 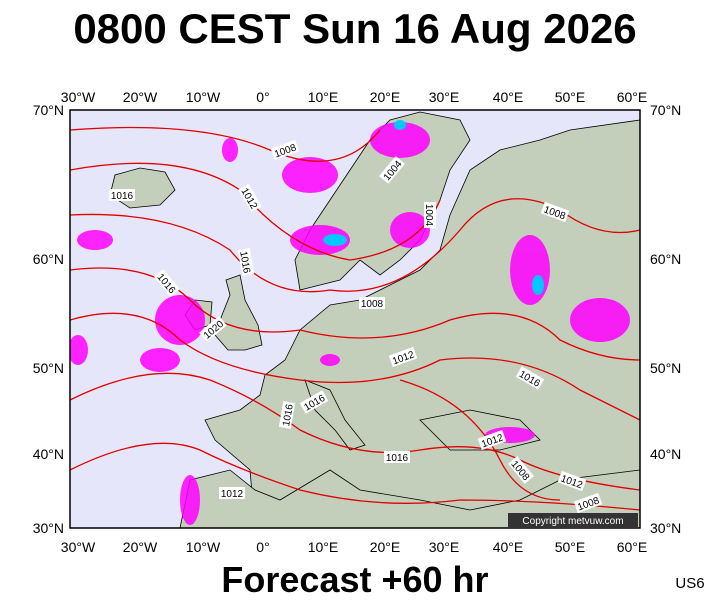 I want to click on lon-label-bottom: 40°E, so click(x=508, y=547).